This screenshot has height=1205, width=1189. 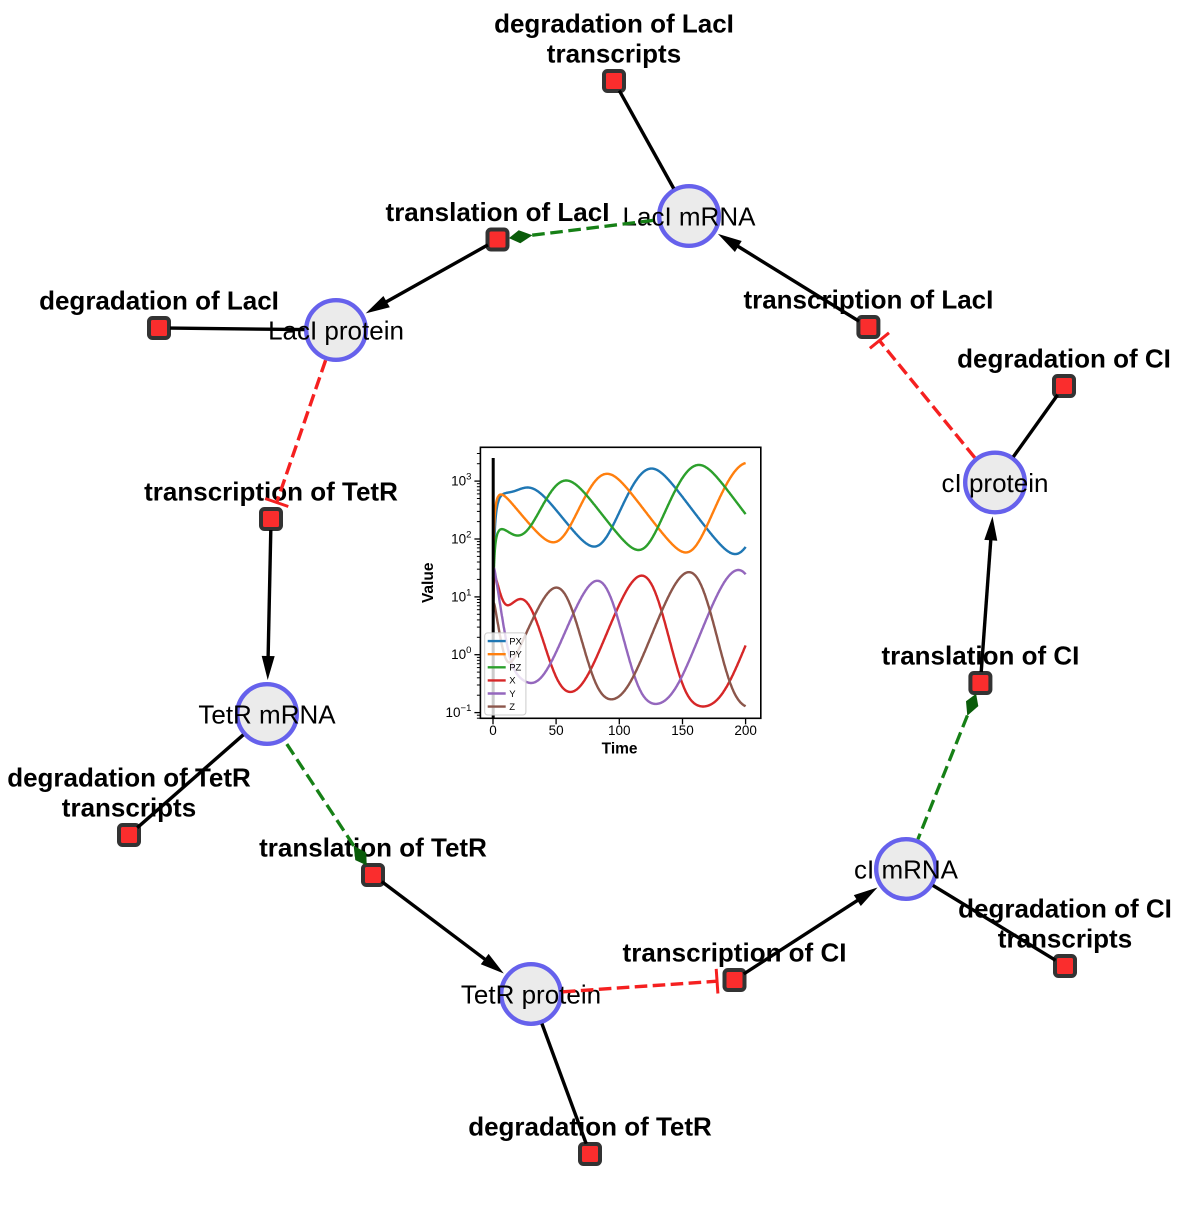 What do you see at coordinates (620, 749) in the screenshot?
I see `svg-text: Time` at bounding box center [620, 749].